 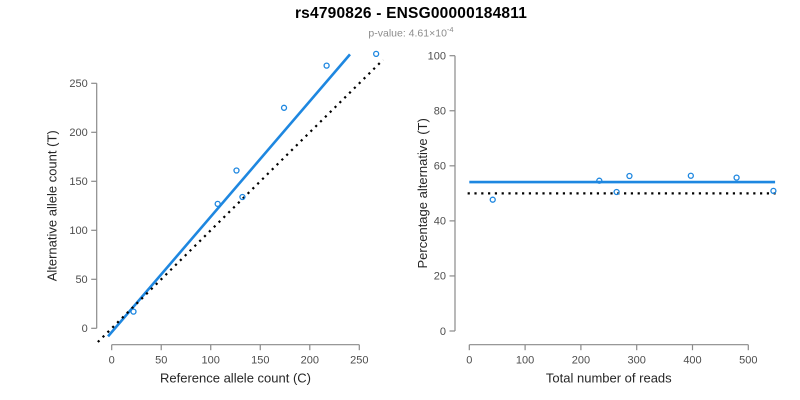 What do you see at coordinates (440, 222) in the screenshot?
I see `y-tick-label: 40` at bounding box center [440, 222].